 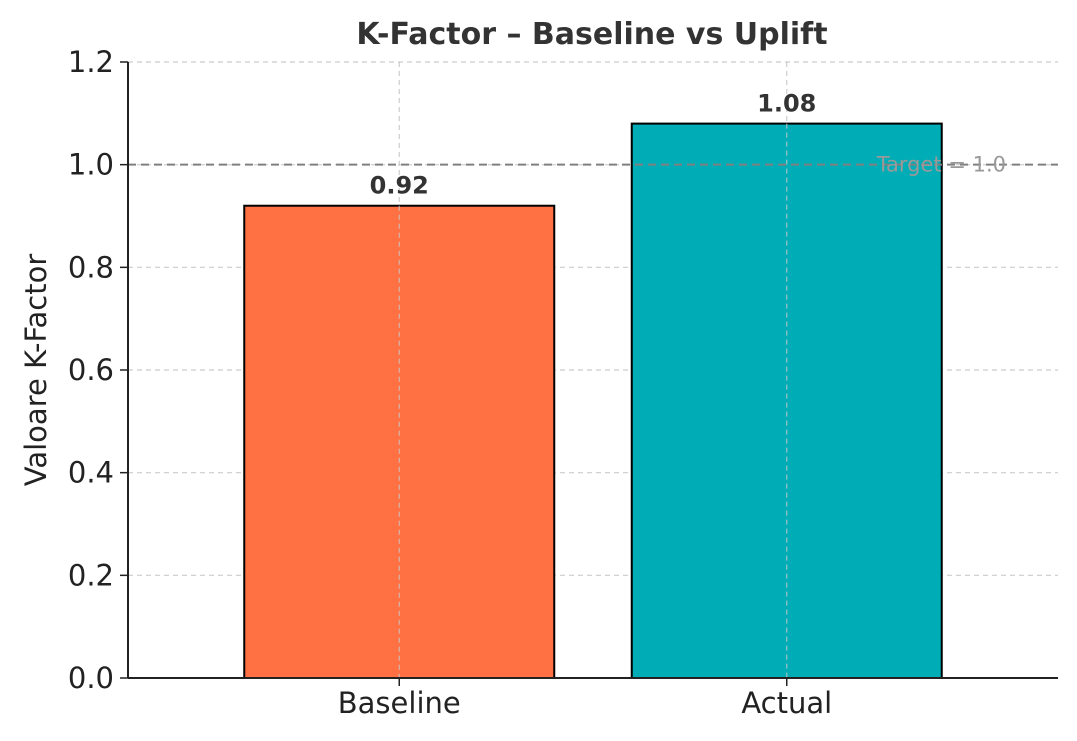 I want to click on y-tick-label: 0.4, so click(x=91, y=473).